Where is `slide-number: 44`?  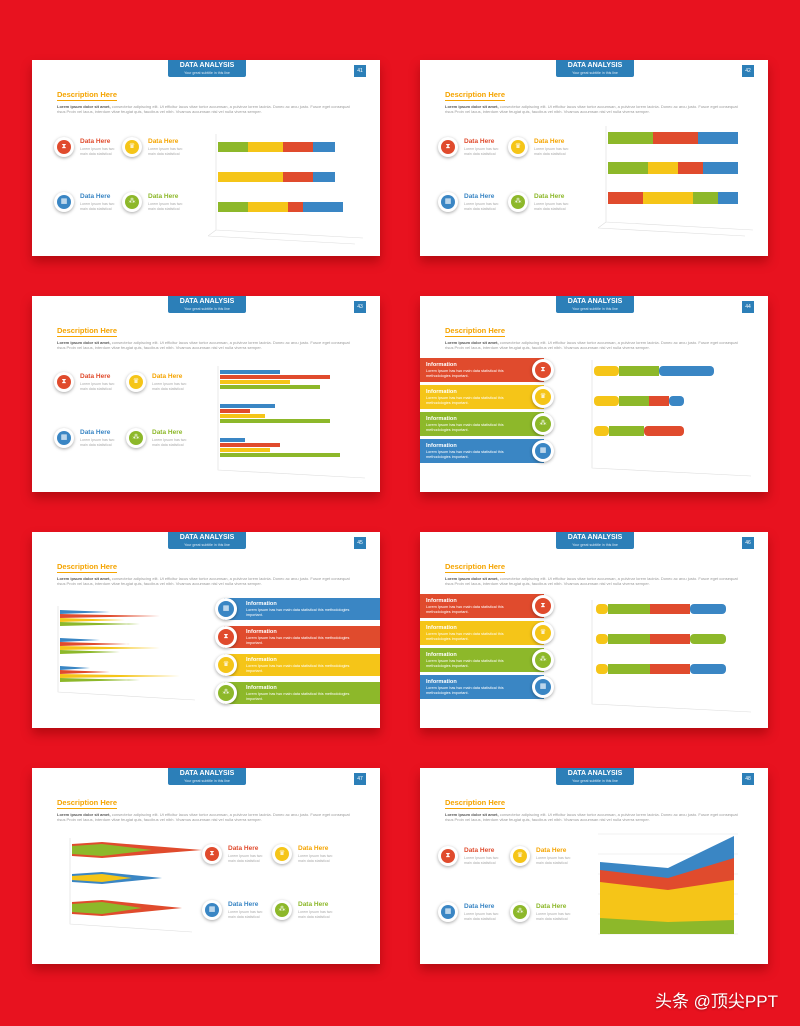 slide-number: 44 is located at coordinates (748, 307).